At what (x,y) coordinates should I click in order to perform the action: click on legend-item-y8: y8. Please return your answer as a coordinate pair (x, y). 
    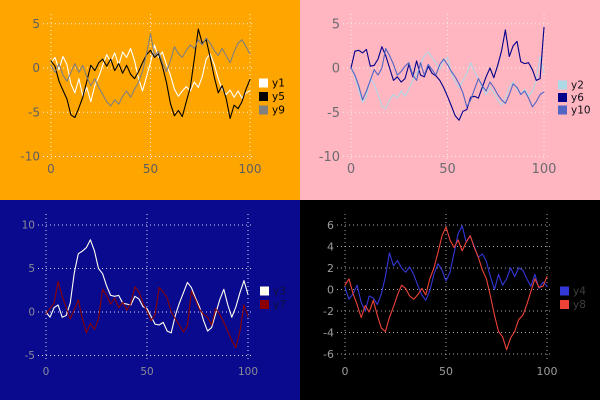
    Looking at the image, I should click on (573, 305).